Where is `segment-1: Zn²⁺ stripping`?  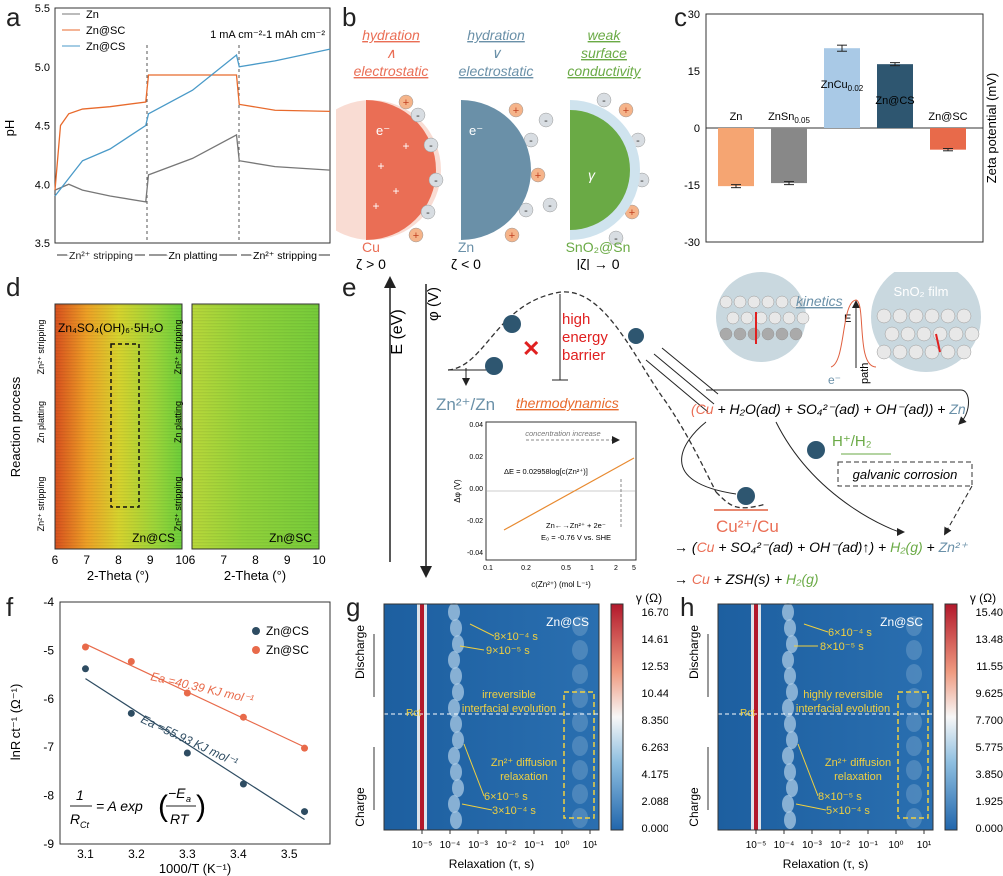 segment-1: Zn²⁺ stripping is located at coordinates (101, 256).